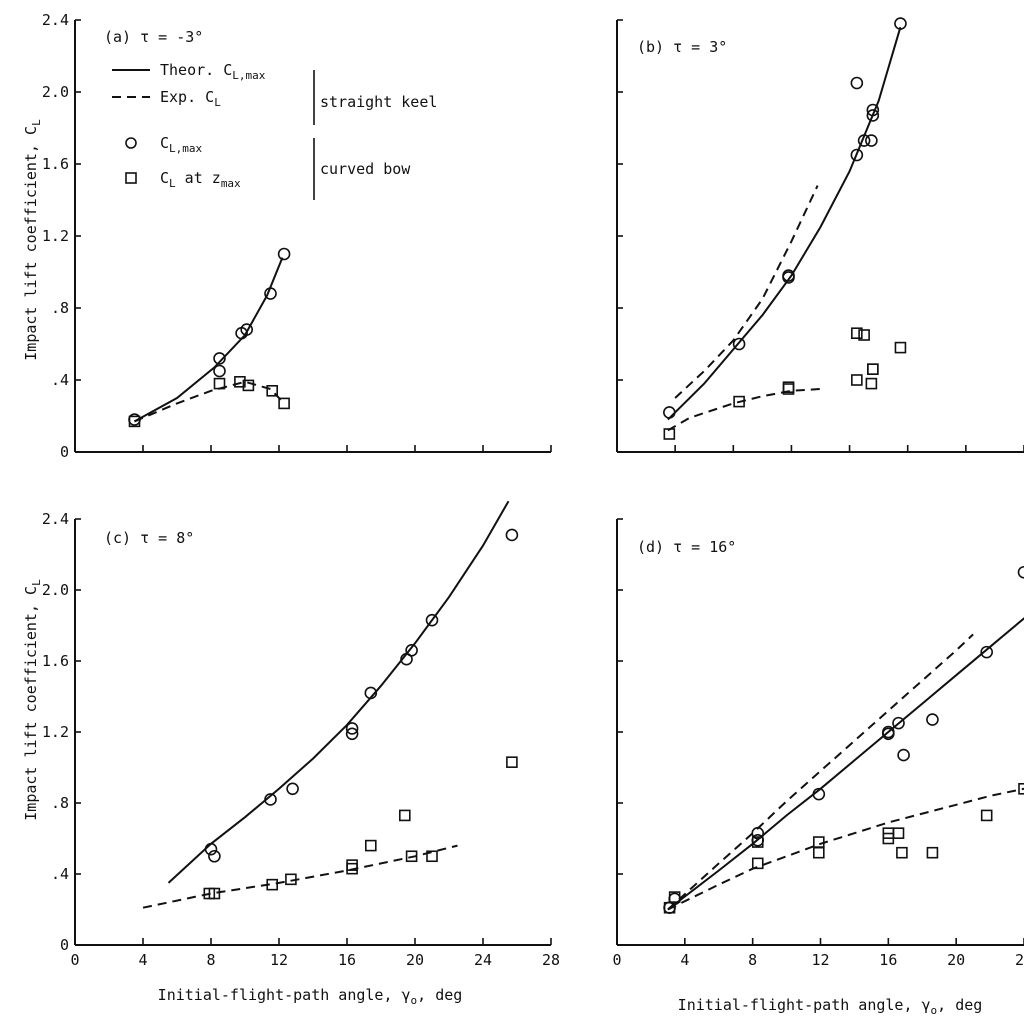 The width and height of the screenshot is (1024, 1025). I want to click on x-tick-label: 28, so click(551, 960).